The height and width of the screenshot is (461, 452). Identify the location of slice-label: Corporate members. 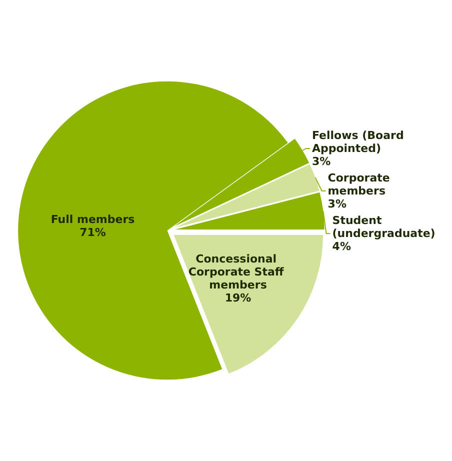
(361, 184).